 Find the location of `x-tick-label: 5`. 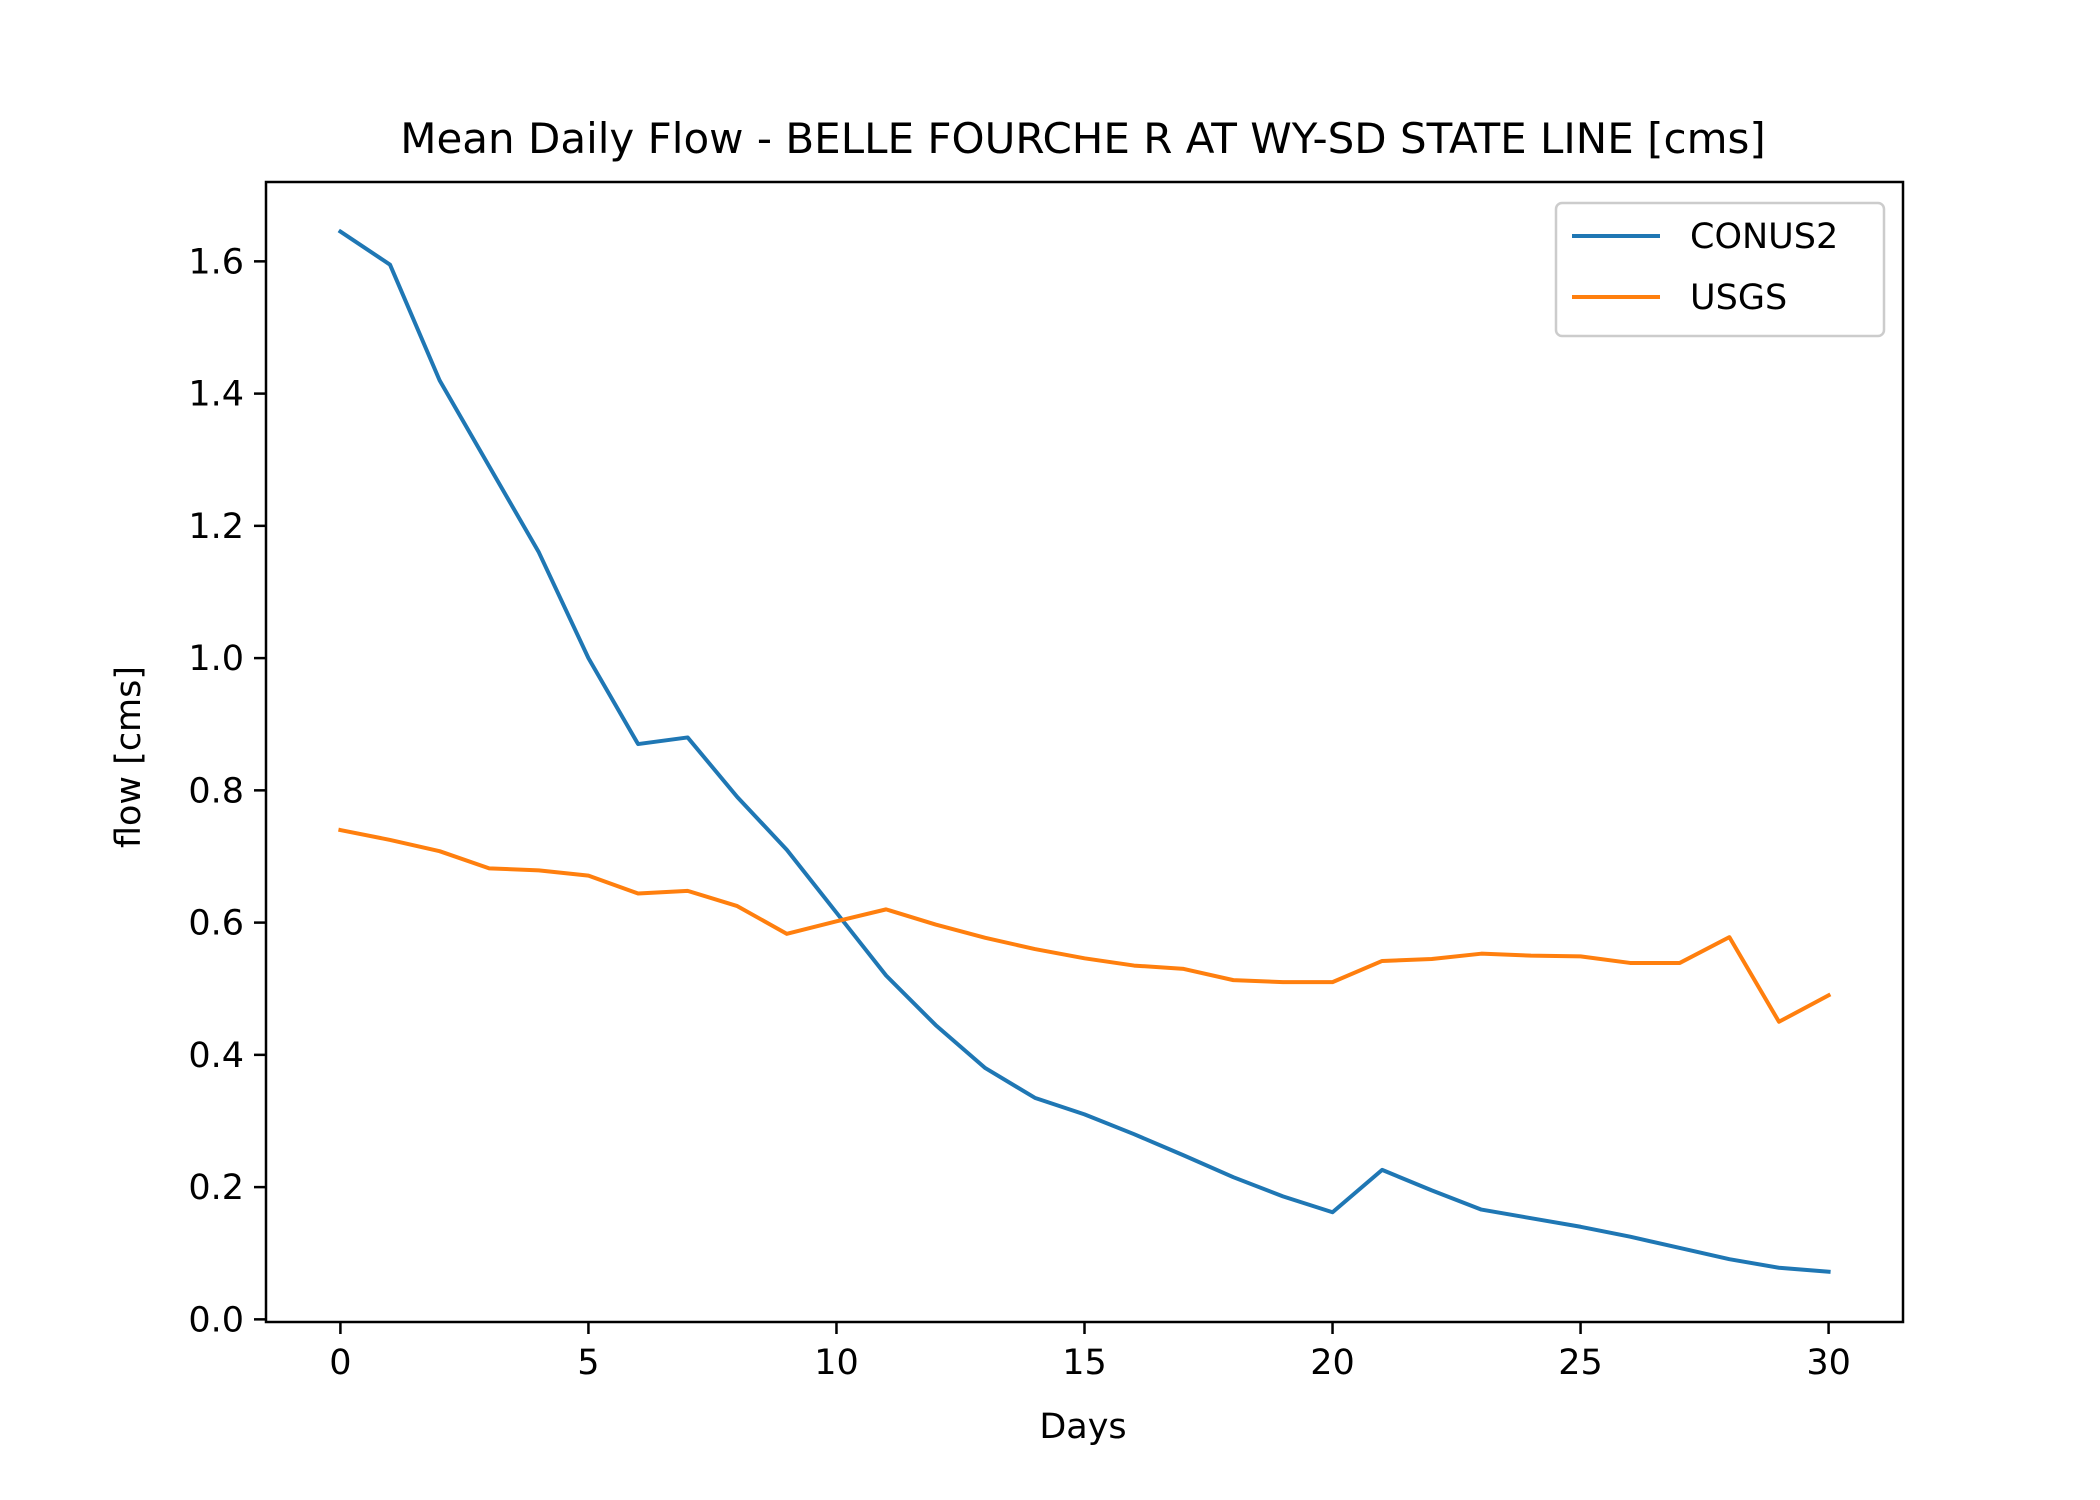

x-tick-label: 5 is located at coordinates (588, 1363).